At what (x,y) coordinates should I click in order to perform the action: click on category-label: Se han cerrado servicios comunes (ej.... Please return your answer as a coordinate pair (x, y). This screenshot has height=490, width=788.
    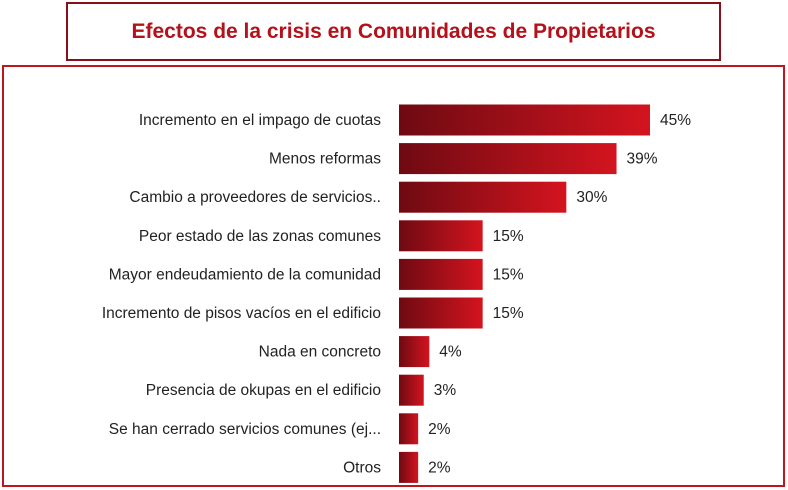
    Looking at the image, I should click on (245, 429).